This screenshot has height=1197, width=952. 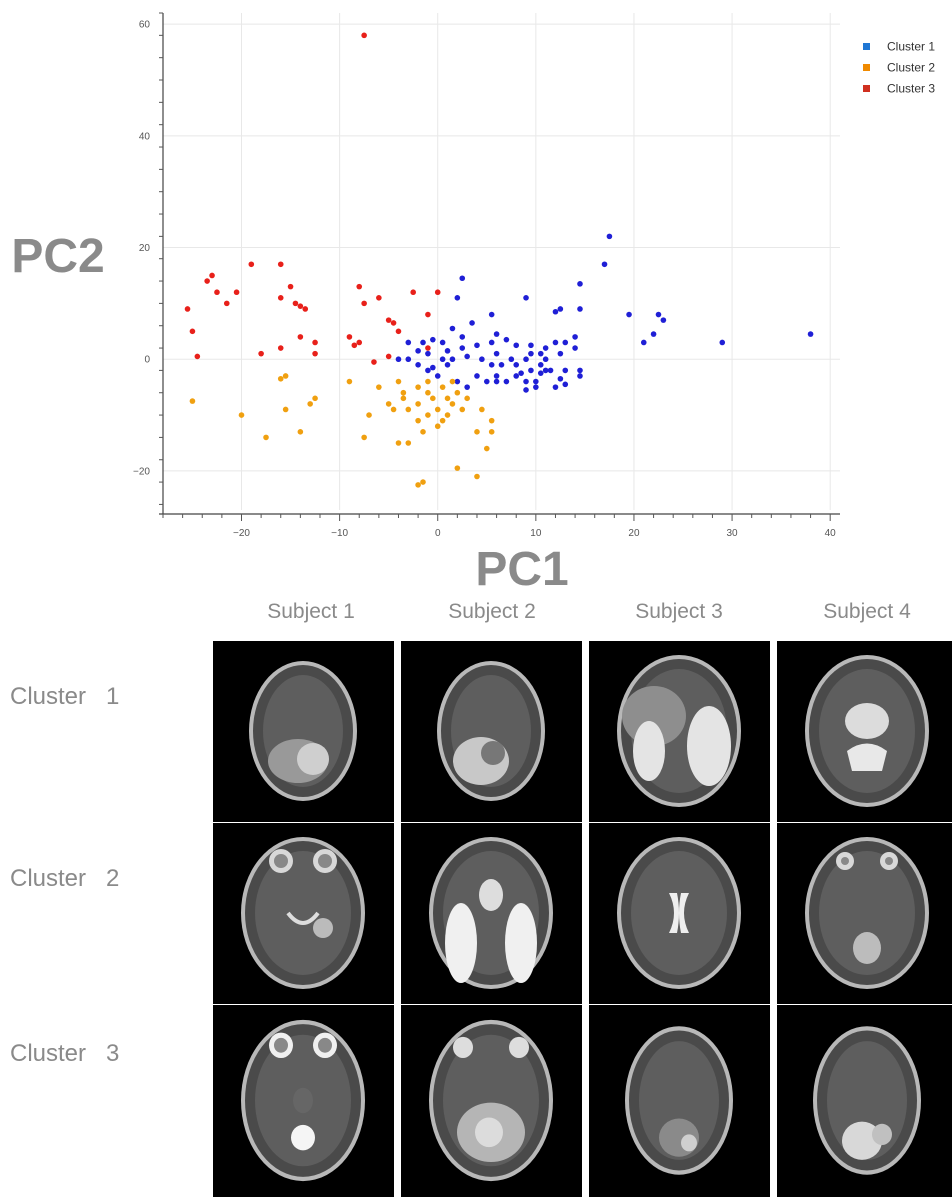 I want to click on column-header-subject-1: Subject 1, so click(x=311, y=611).